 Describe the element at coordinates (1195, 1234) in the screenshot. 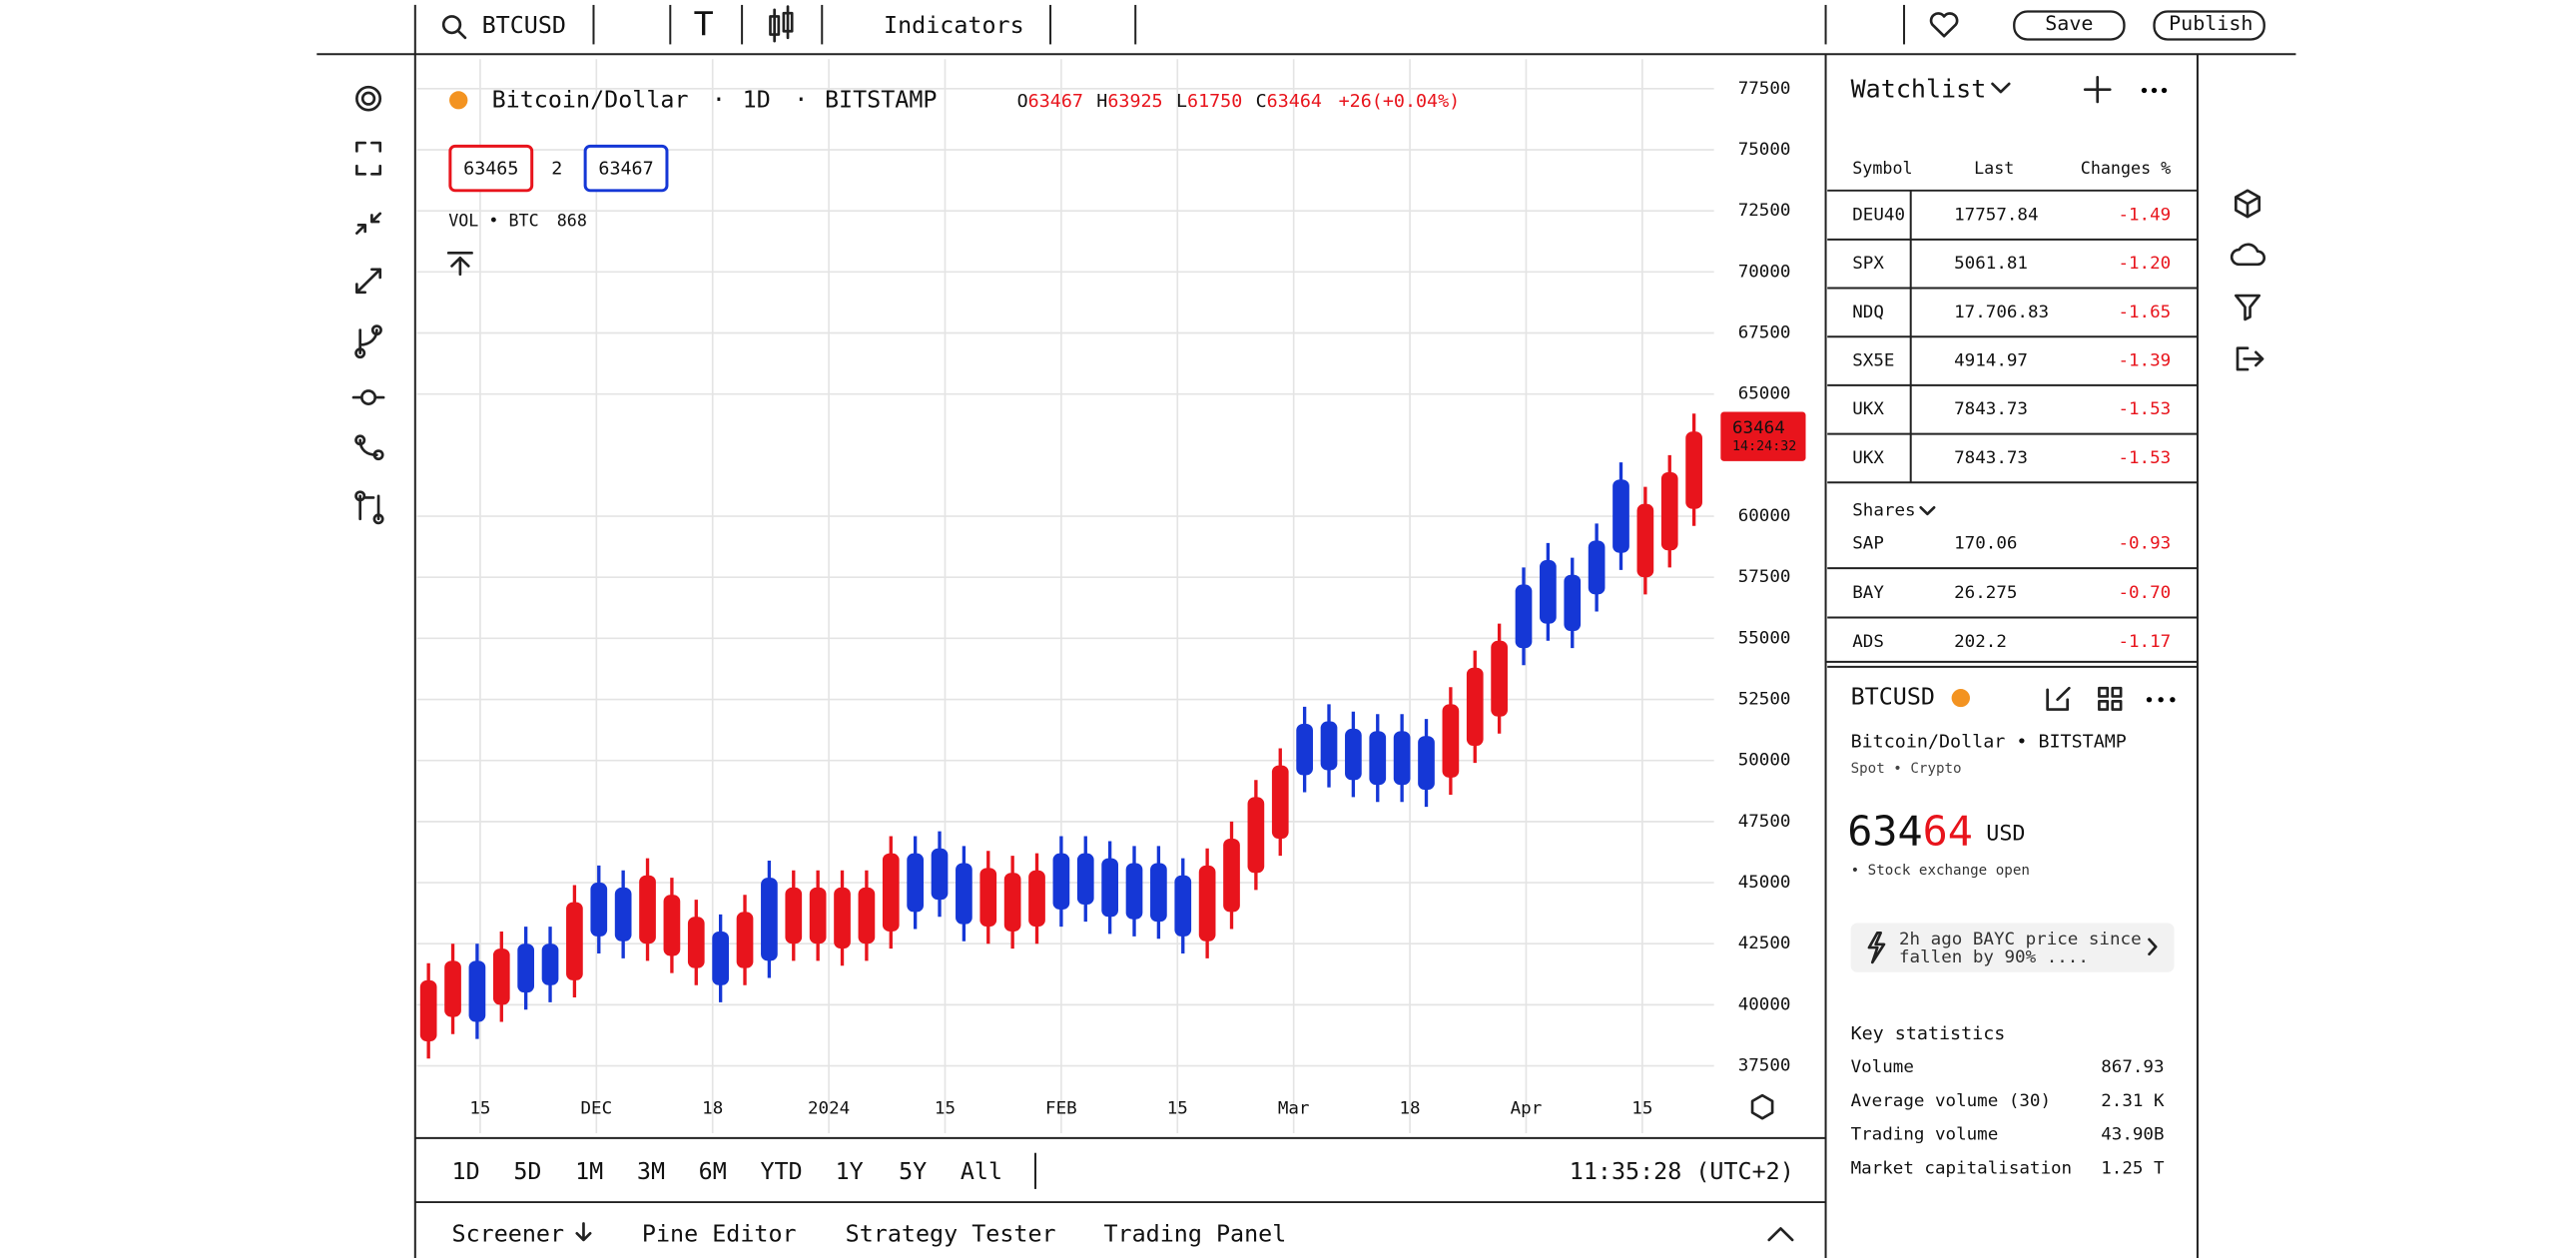

I see `bottom-tab: Trading Panel` at that location.